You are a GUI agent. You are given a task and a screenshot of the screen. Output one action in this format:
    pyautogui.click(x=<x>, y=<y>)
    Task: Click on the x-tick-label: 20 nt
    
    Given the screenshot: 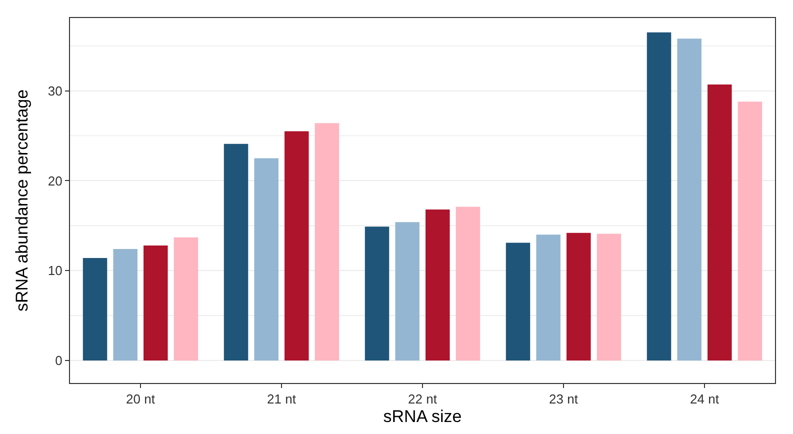 What is the action you would take?
    pyautogui.click(x=141, y=399)
    